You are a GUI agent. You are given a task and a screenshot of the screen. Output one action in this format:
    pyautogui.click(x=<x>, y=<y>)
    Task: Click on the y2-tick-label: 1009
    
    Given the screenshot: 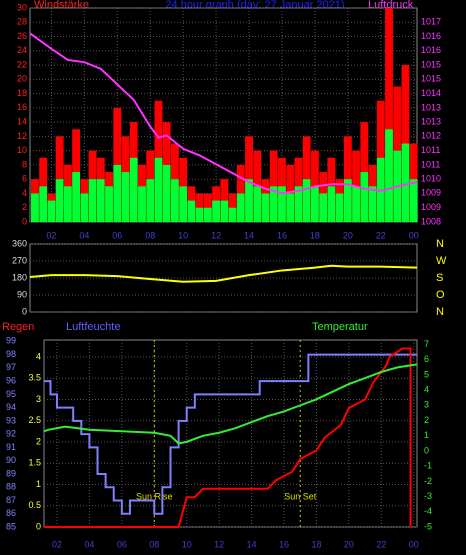 What is the action you would take?
    pyautogui.click(x=431, y=207)
    